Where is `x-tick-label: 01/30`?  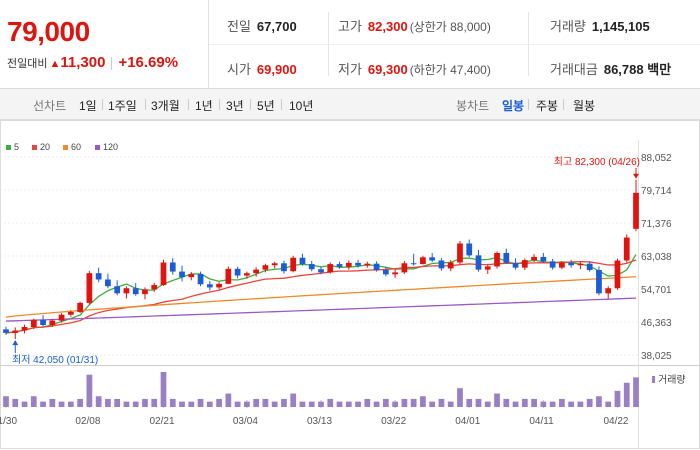
x-tick-label: 01/30 is located at coordinates (8, 421).